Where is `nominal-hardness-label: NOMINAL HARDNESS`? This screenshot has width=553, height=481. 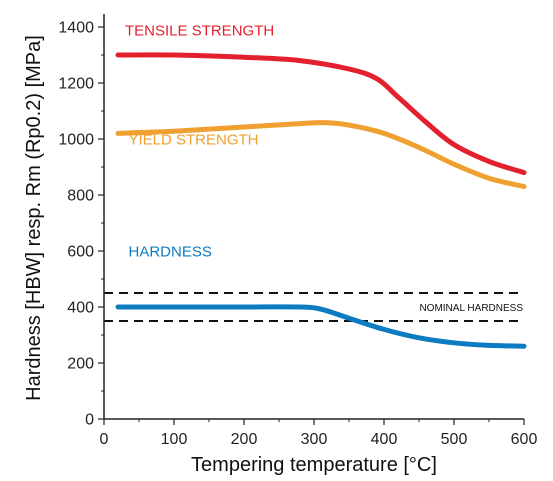
nominal-hardness-label: NOMINAL HARDNESS is located at coordinates (471, 308).